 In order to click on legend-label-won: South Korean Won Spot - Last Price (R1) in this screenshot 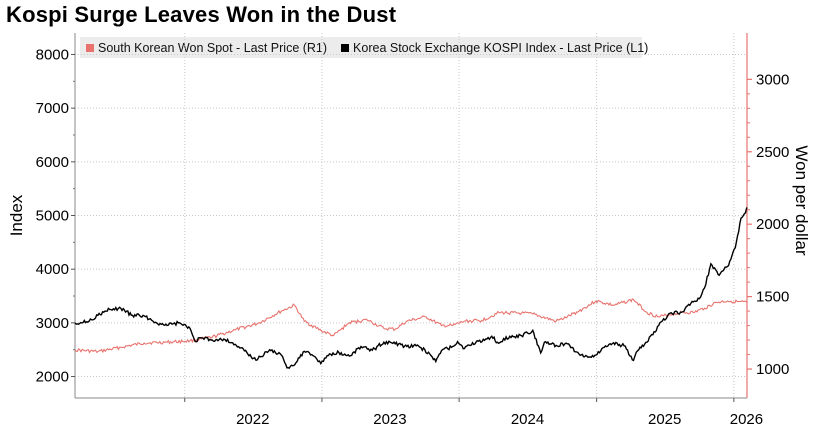, I will do `click(213, 47)`.